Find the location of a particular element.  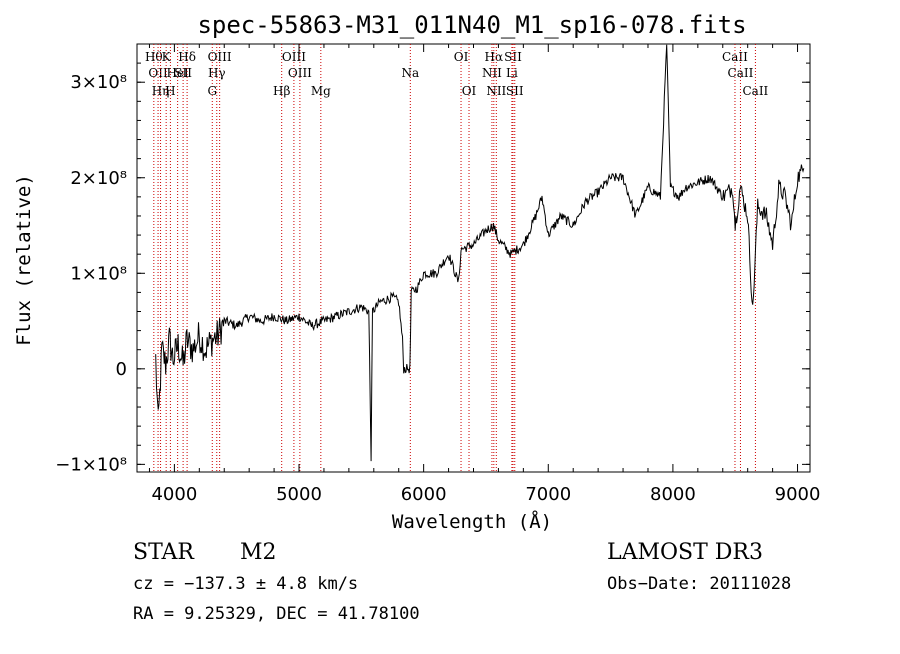

emission-label: Na is located at coordinates (410, 73).